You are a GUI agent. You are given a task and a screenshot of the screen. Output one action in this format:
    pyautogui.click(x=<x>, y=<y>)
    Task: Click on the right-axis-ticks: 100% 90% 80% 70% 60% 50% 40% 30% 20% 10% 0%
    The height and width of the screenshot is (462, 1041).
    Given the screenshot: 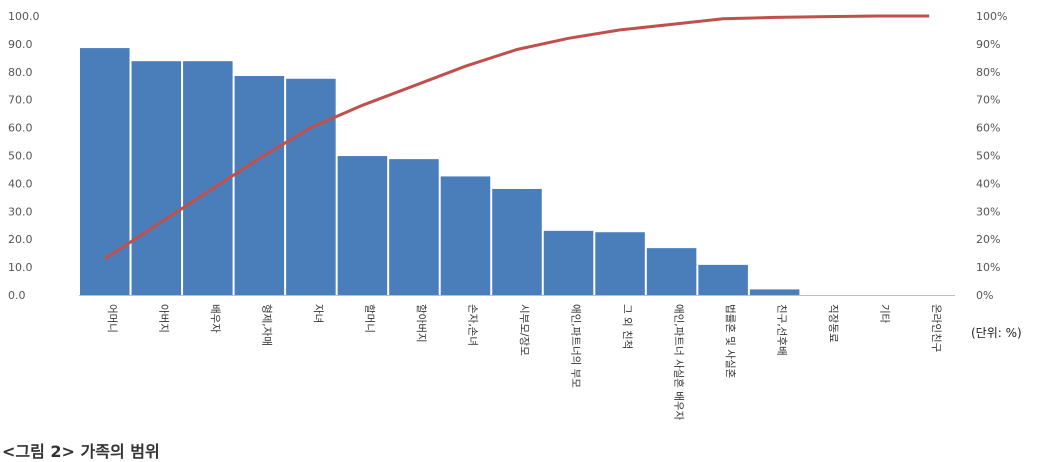 What is the action you would take?
    pyautogui.click(x=991, y=156)
    